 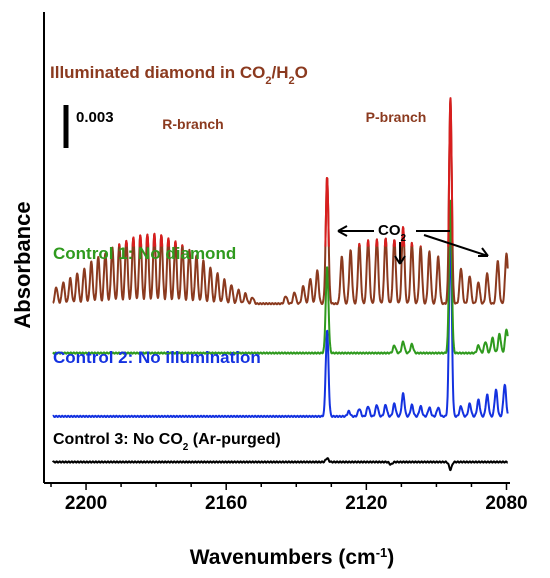 What do you see at coordinates (179, 75) in the screenshot?
I see `series-label-illuminated: Illuminated diamond in CO2/H2O` at bounding box center [179, 75].